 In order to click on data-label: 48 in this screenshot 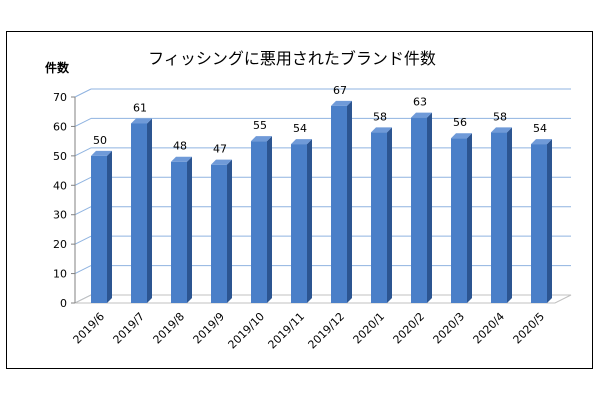, I will do `click(180, 146)`.